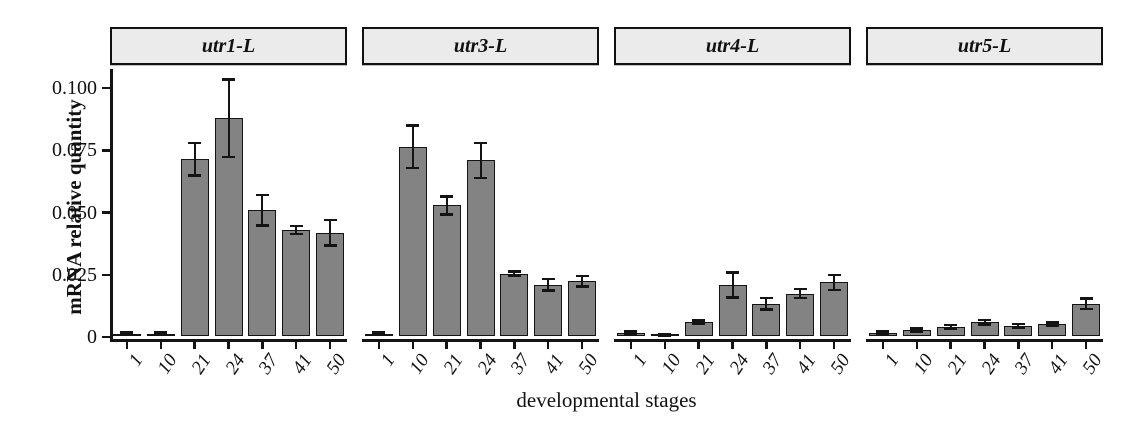  I want to click on facet-header: utr3-L, so click(480, 46).